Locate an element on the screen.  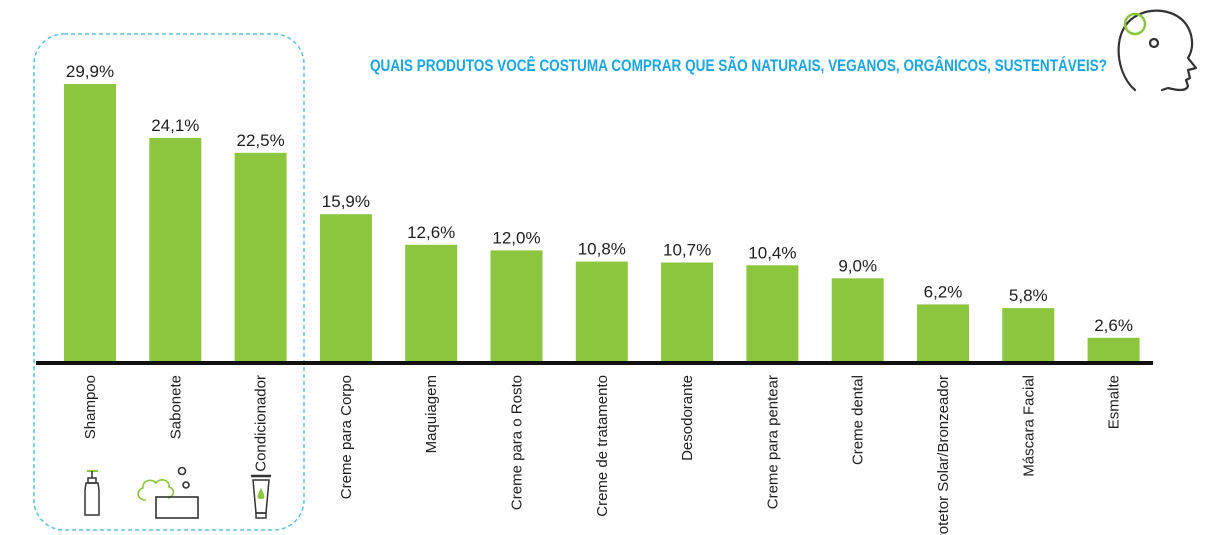
category-label-creme-para-corpo: Creme para Corpo is located at coordinates (346, 437).